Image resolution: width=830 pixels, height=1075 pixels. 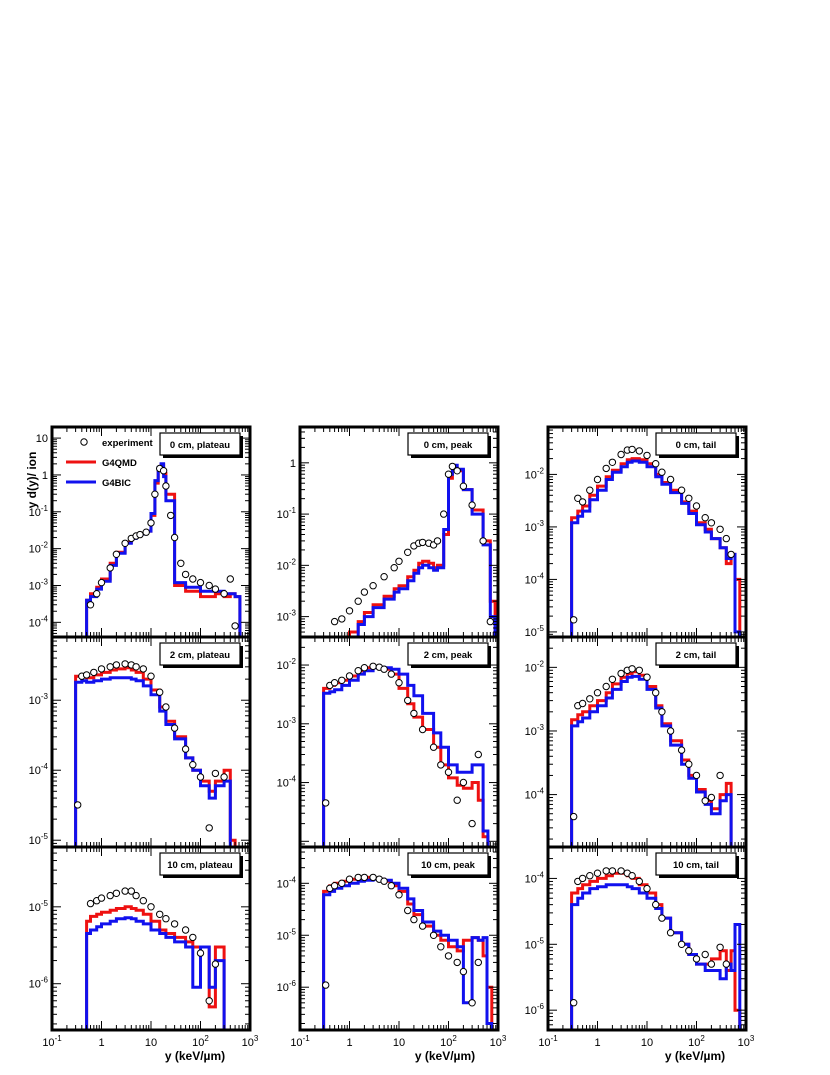 What do you see at coordinates (636, 742) in the screenshot?
I see `panel-2-cm-tail: 10⁻⁴ 10⁻³ 10⁻² 2 cm, tail` at bounding box center [636, 742].